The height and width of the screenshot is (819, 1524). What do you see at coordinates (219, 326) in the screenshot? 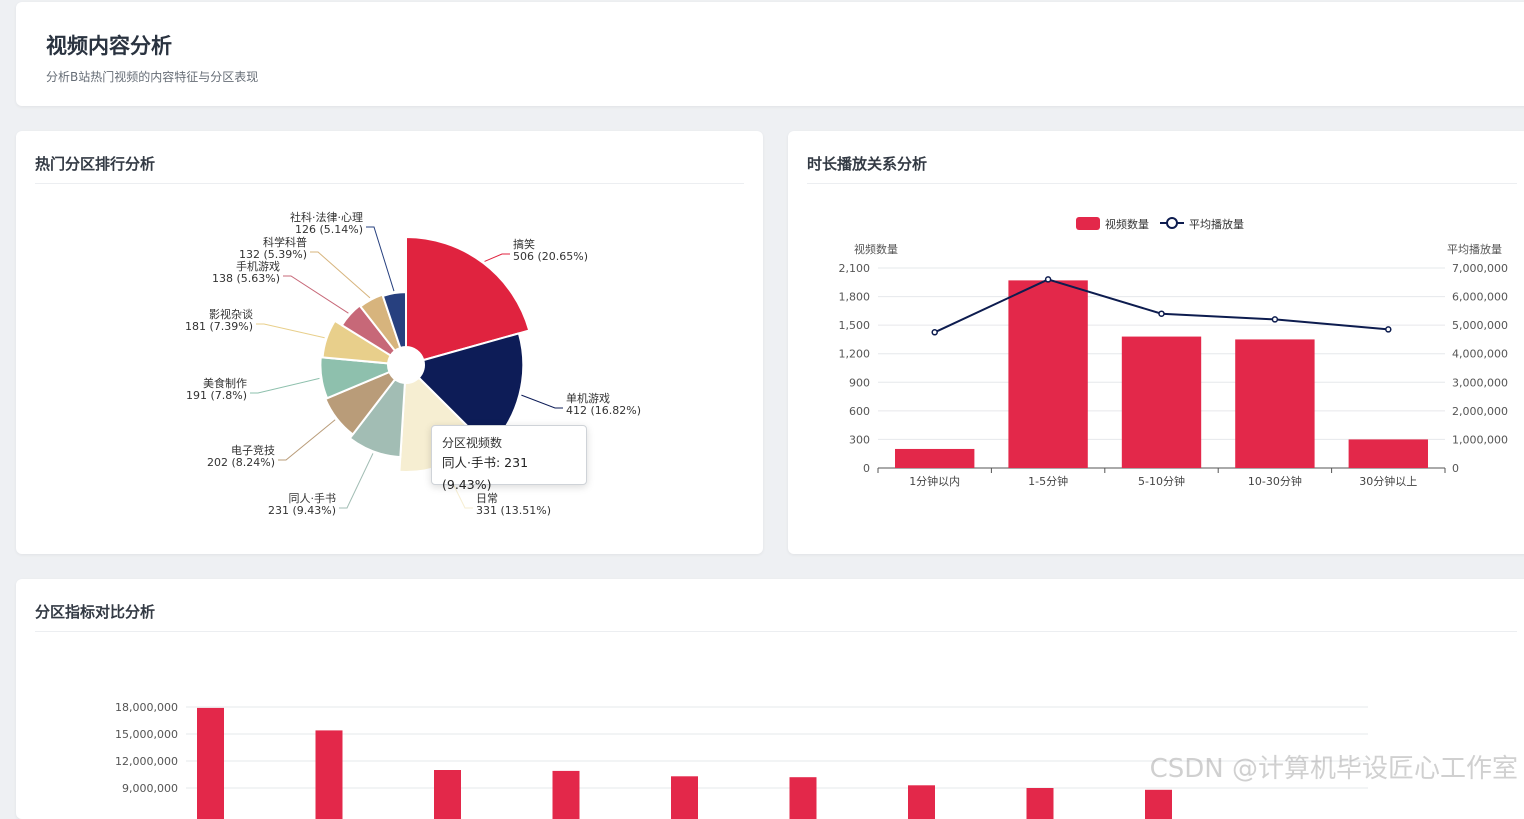
I see `pie-label-value-6: 181 (7.39%)` at bounding box center [219, 326].